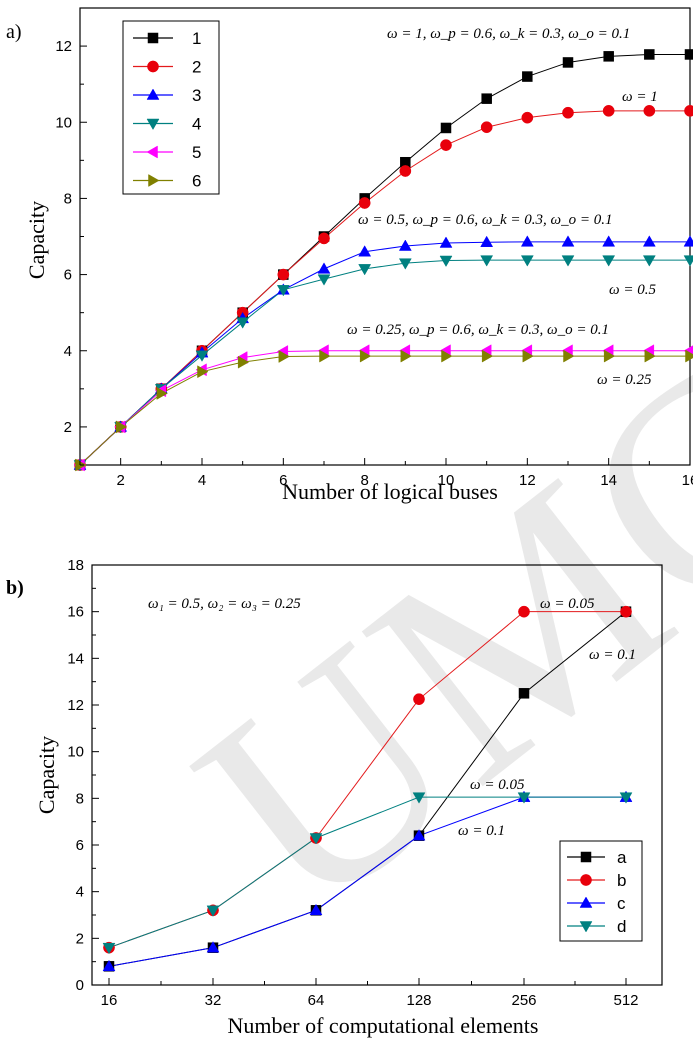 This screenshot has width=693, height=1043. What do you see at coordinates (632, 290) in the screenshot?
I see `panel-a-annotation-4: ω = 0.5` at bounding box center [632, 290].